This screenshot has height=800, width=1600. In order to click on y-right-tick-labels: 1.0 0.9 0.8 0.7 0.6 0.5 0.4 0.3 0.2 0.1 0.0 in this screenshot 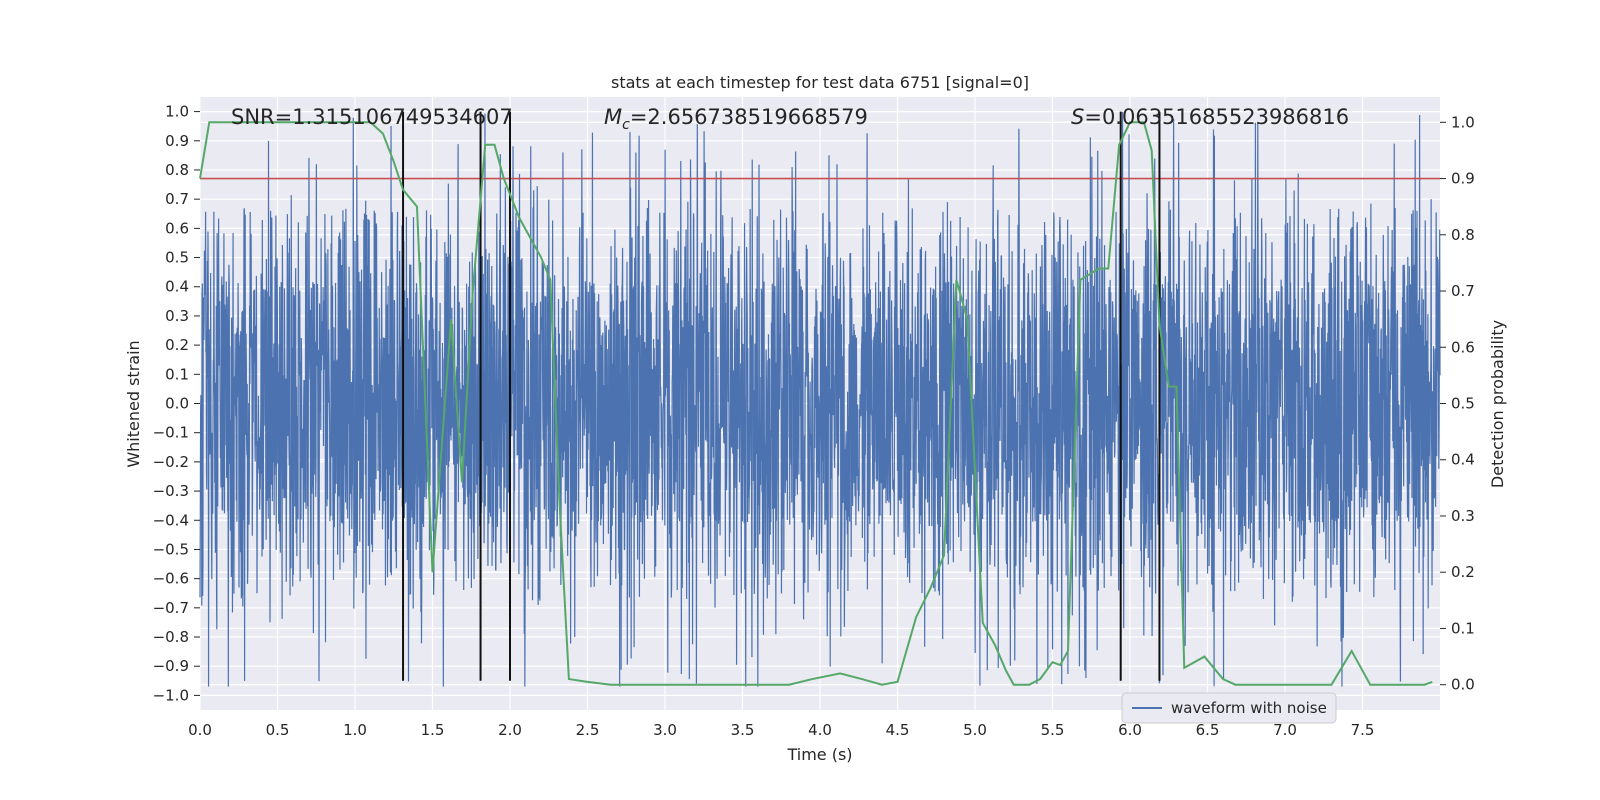, I will do `click(1457, 403)`.